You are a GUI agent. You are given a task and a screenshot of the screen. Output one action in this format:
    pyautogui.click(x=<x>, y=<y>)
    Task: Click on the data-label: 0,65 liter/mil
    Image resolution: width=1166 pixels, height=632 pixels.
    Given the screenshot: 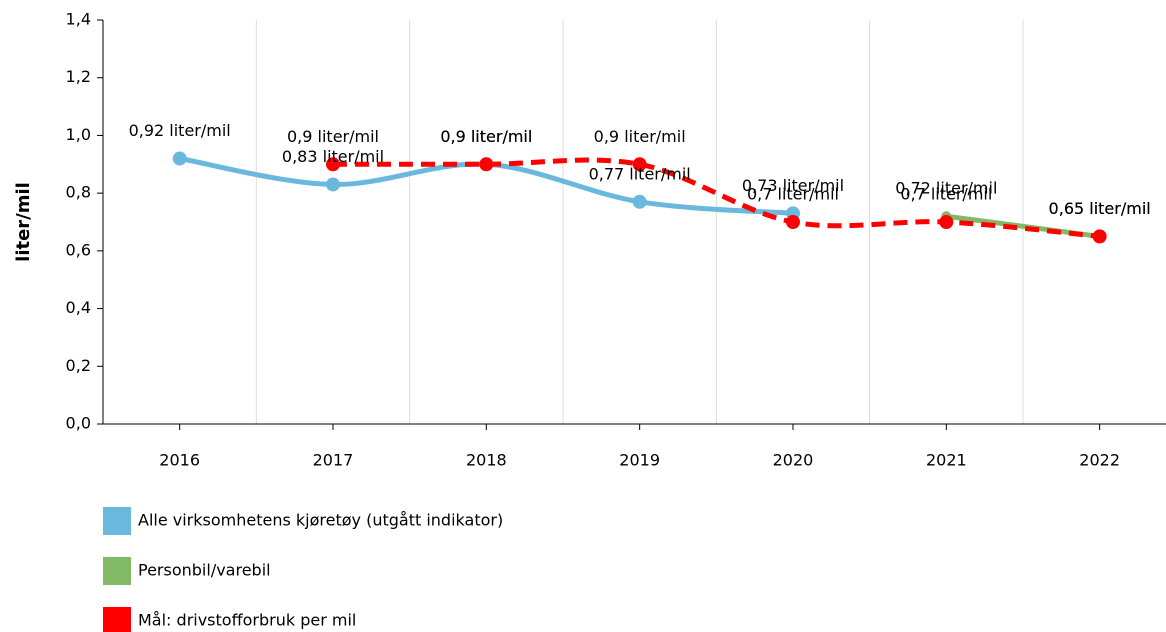 What is the action you would take?
    pyautogui.click(x=1100, y=208)
    